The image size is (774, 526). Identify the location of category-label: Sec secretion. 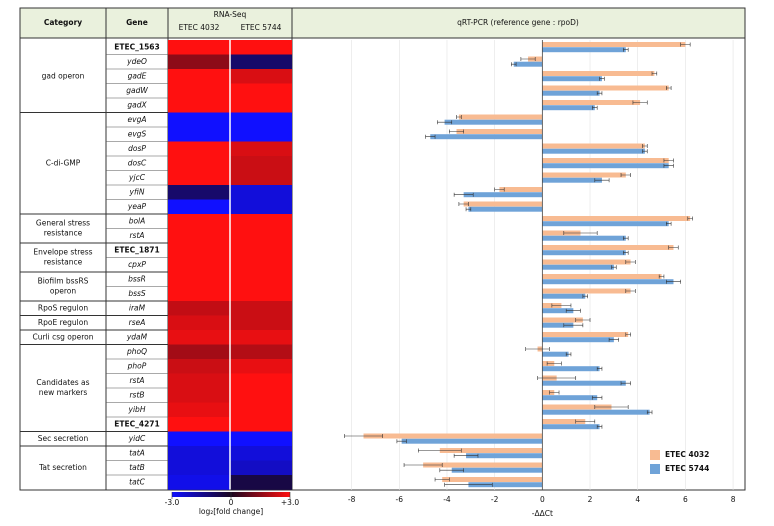
(63, 438).